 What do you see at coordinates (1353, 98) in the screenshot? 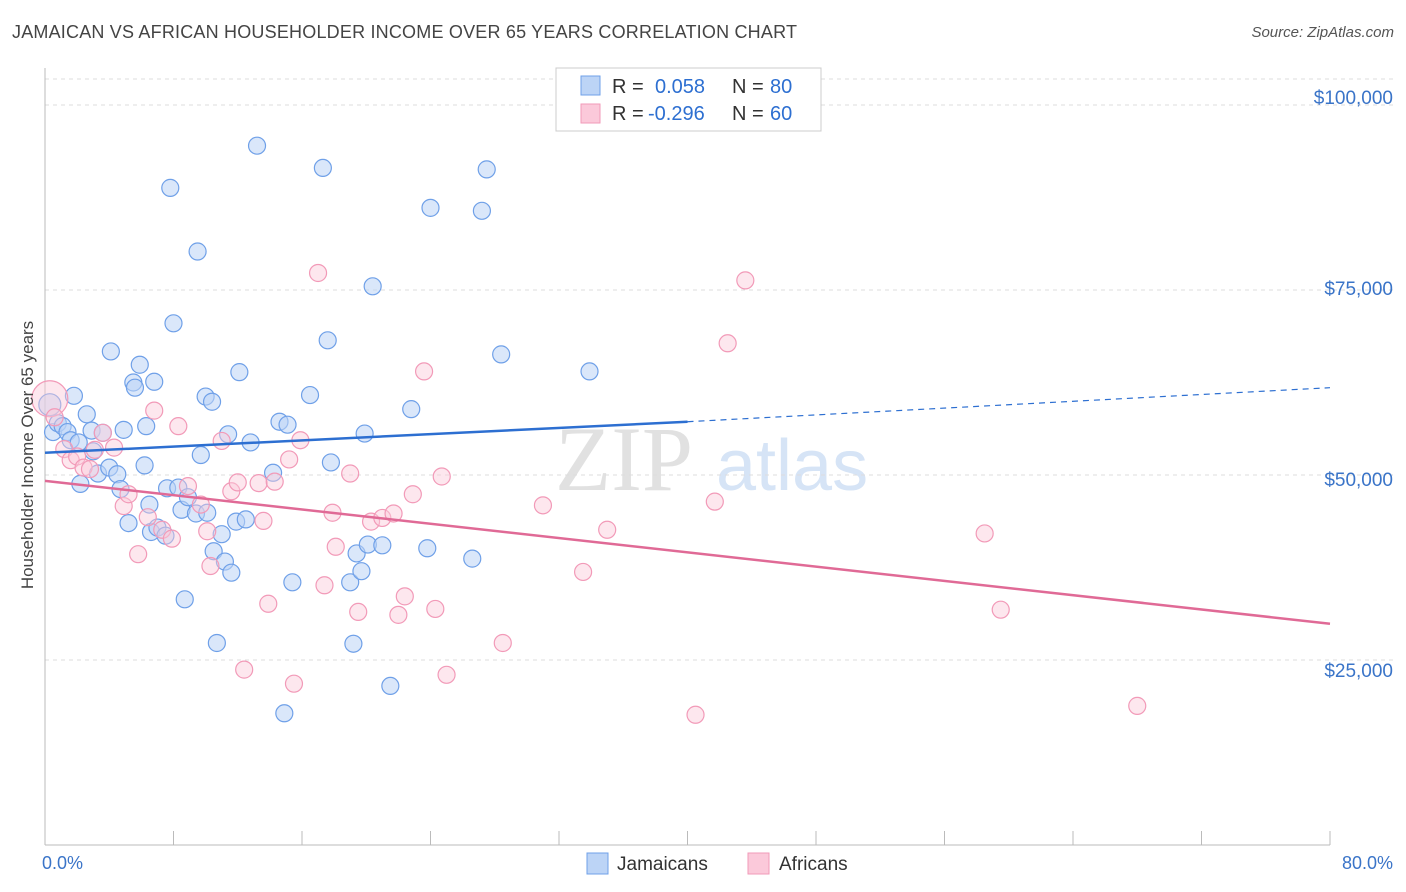
I see `y-tick-label-100000: $100,000` at bounding box center [1353, 98].